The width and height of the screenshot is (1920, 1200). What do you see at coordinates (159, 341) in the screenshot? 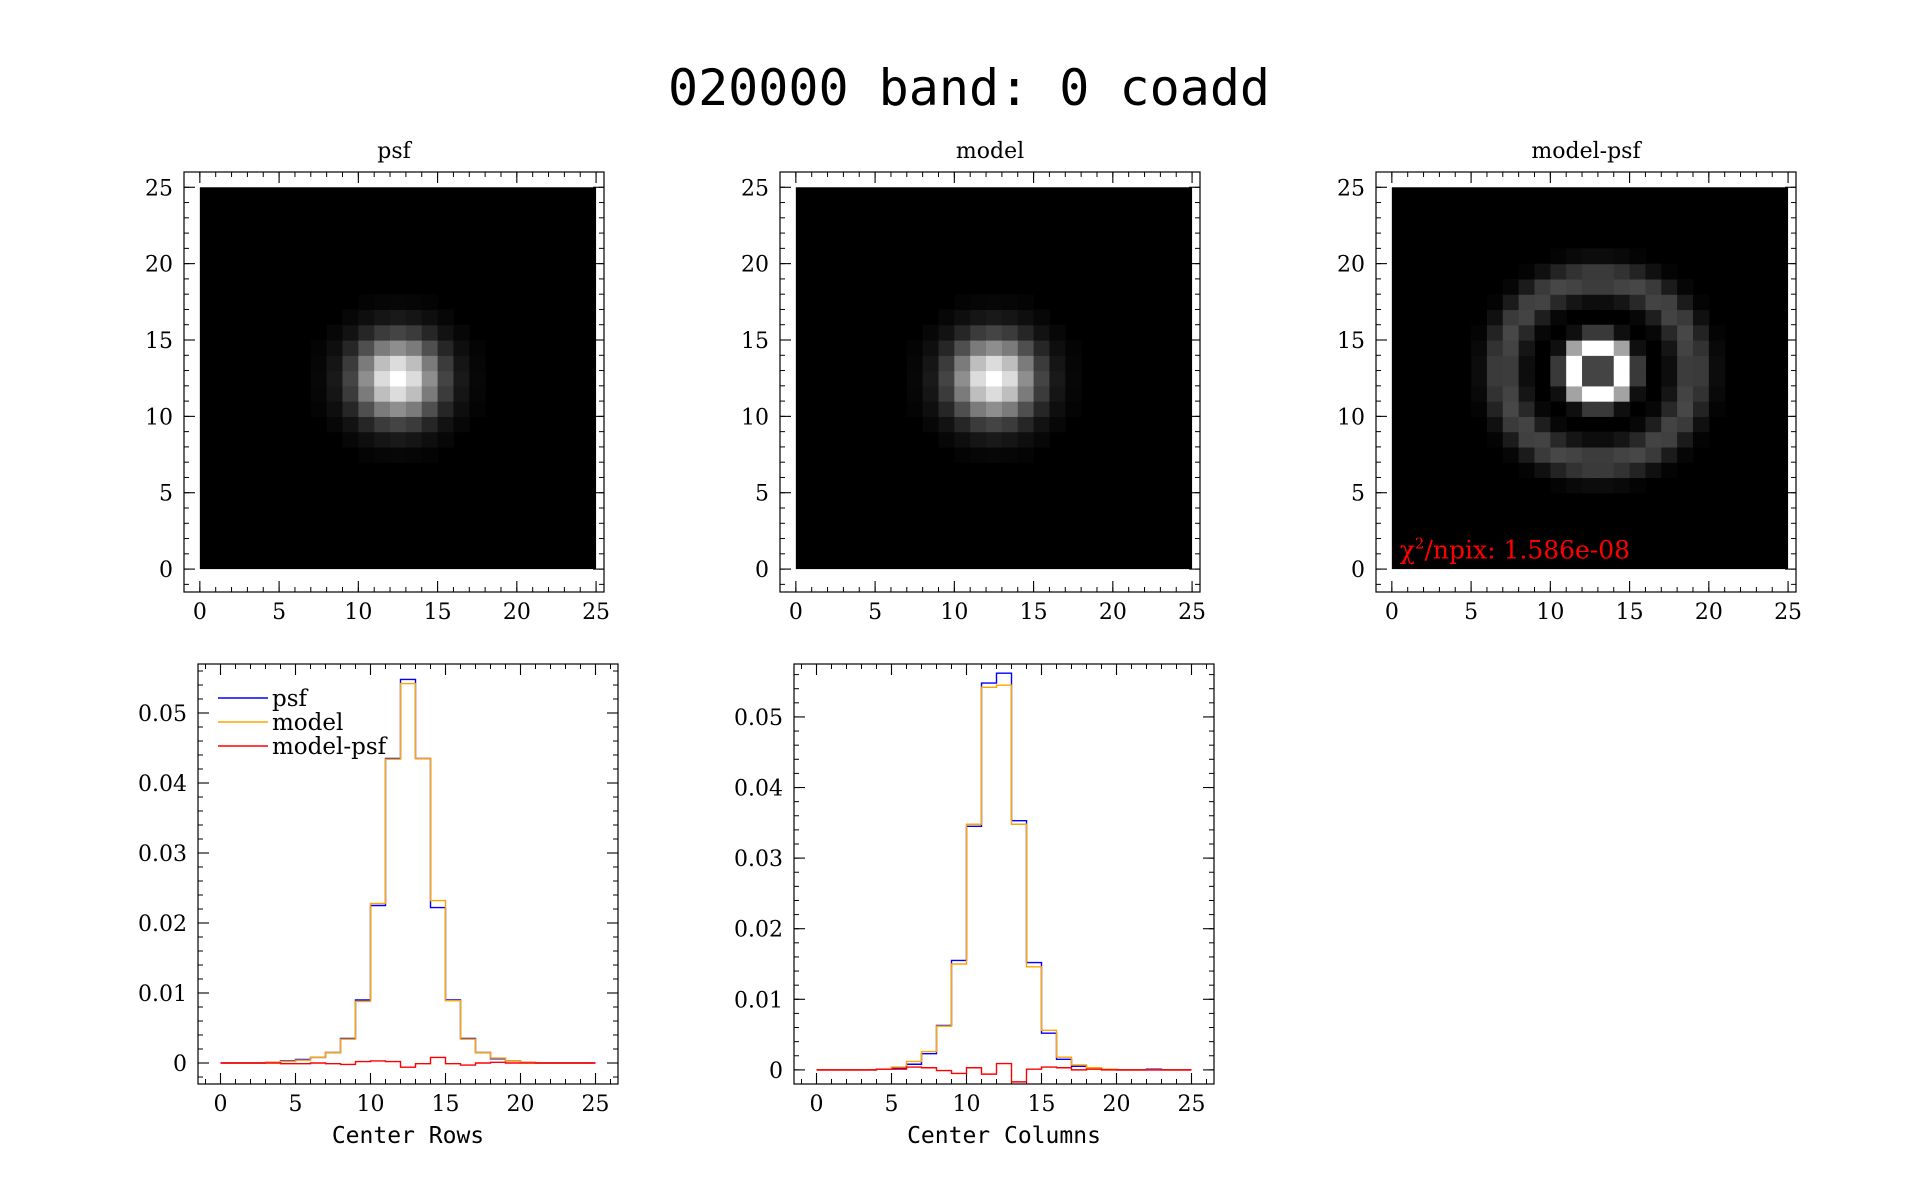
I see `y-tick-label: 15` at bounding box center [159, 341].